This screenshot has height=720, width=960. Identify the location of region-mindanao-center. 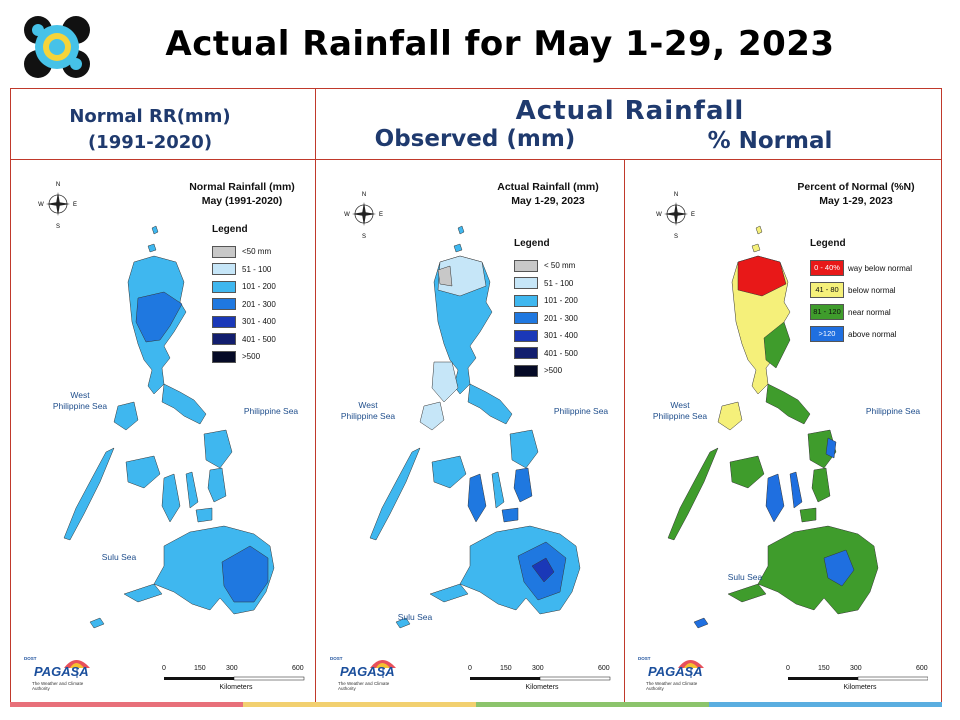
(839, 568).